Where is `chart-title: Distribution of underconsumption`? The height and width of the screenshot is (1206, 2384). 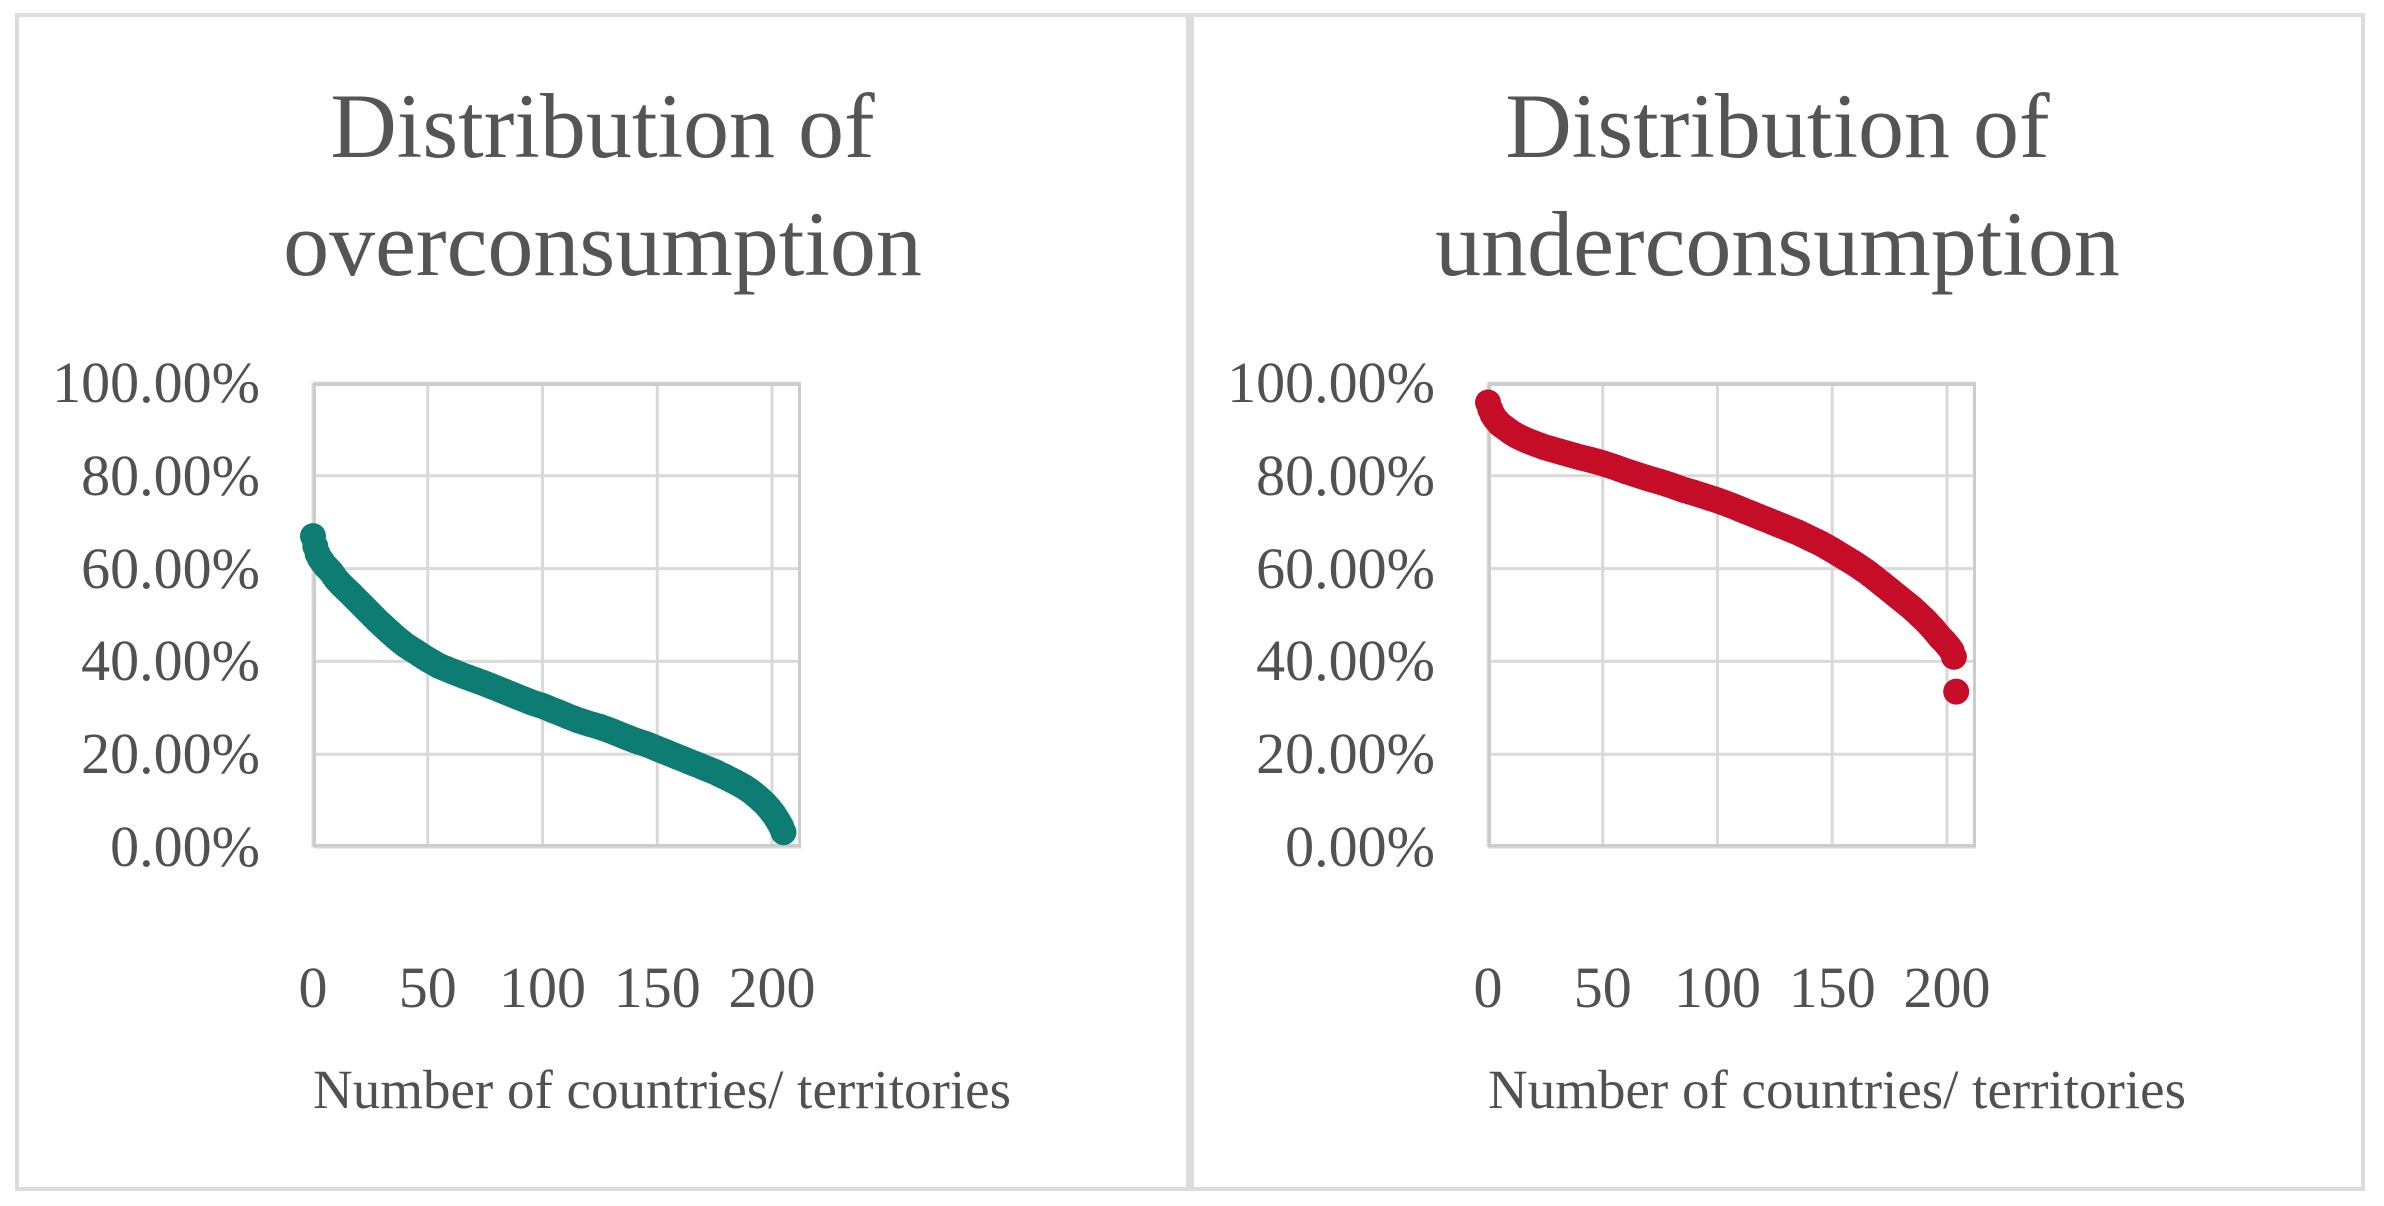 chart-title: Distribution of underconsumption is located at coordinates (1777, 185).